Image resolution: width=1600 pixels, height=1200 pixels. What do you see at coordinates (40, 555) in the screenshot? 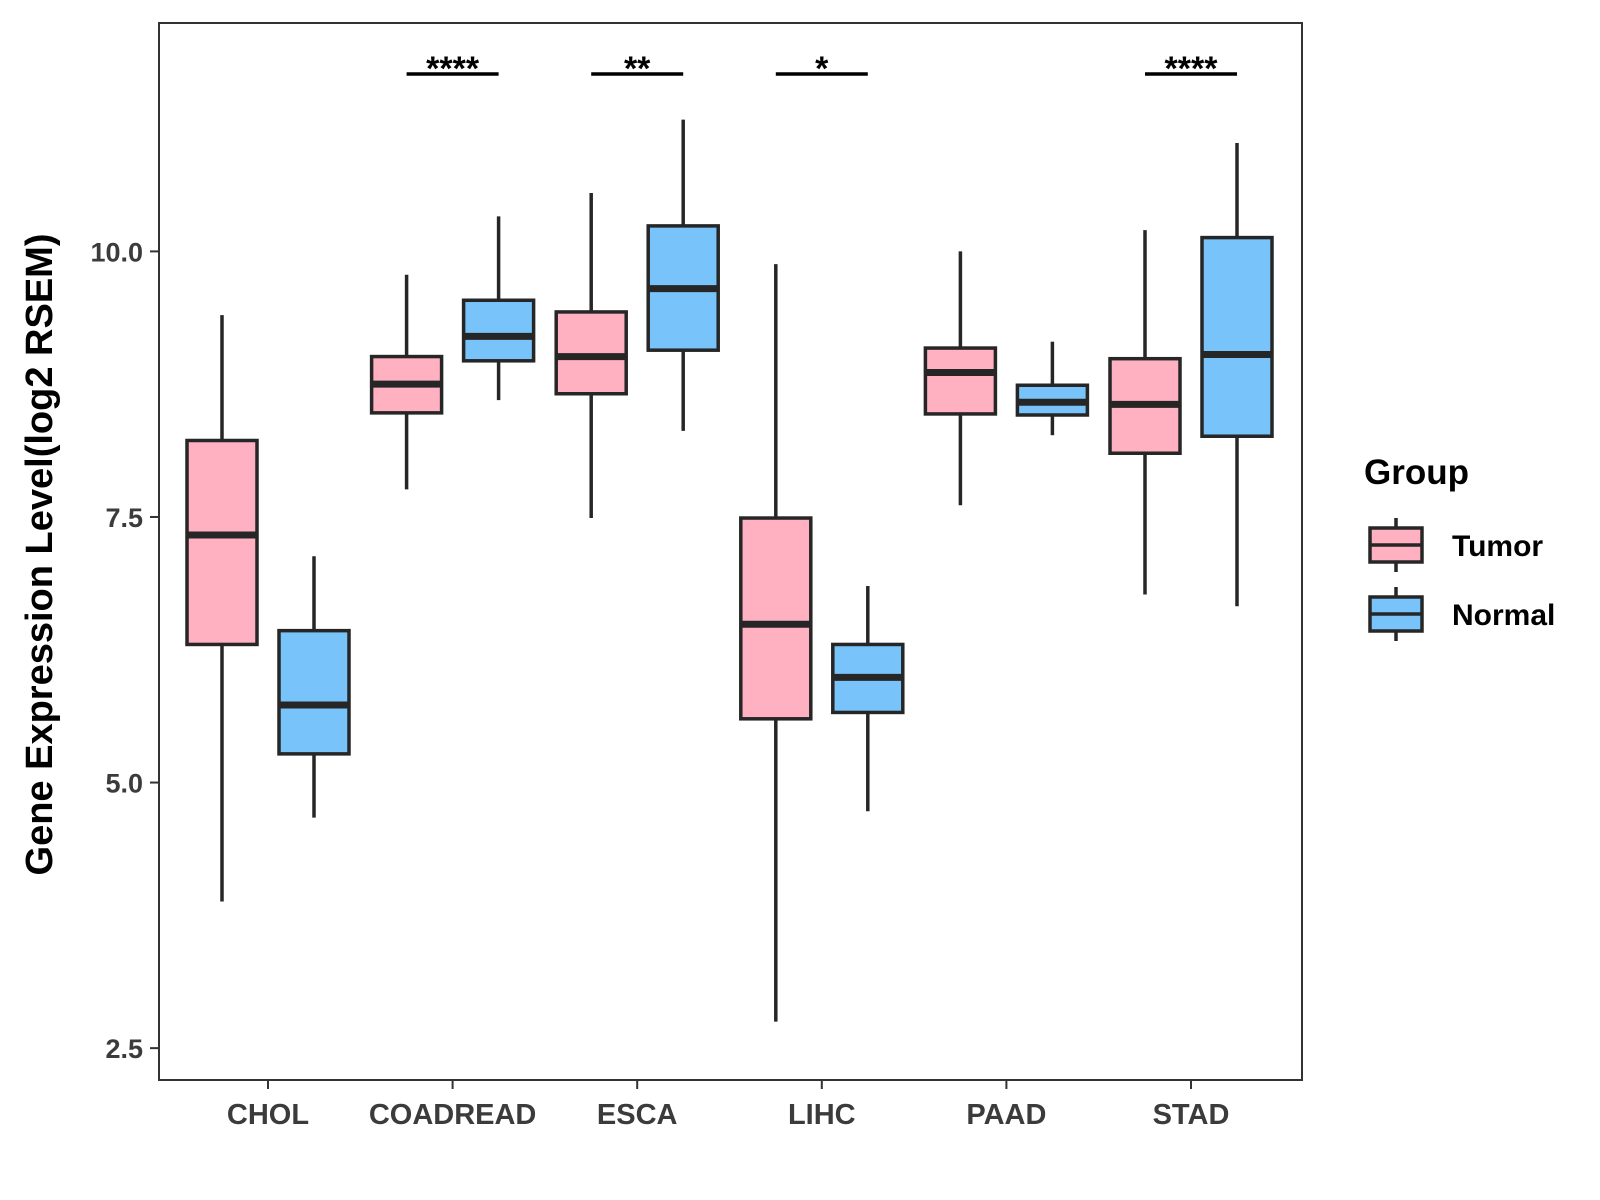
I see `y-axis-title: Gene Expression Level(log2 RSEM)` at bounding box center [40, 555].